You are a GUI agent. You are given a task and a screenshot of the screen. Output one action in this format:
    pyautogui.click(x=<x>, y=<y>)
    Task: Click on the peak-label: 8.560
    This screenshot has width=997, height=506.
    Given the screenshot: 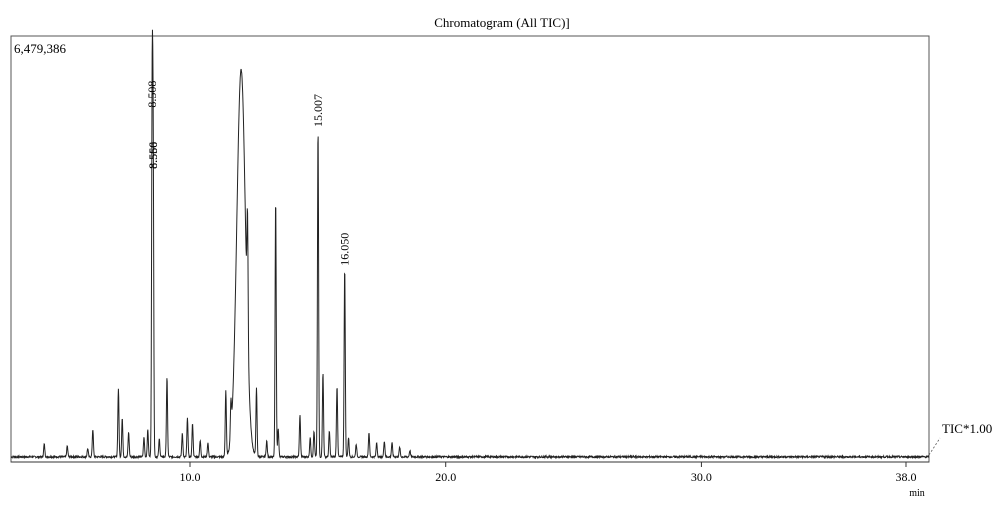 What is the action you would take?
    pyautogui.click(x=153, y=155)
    